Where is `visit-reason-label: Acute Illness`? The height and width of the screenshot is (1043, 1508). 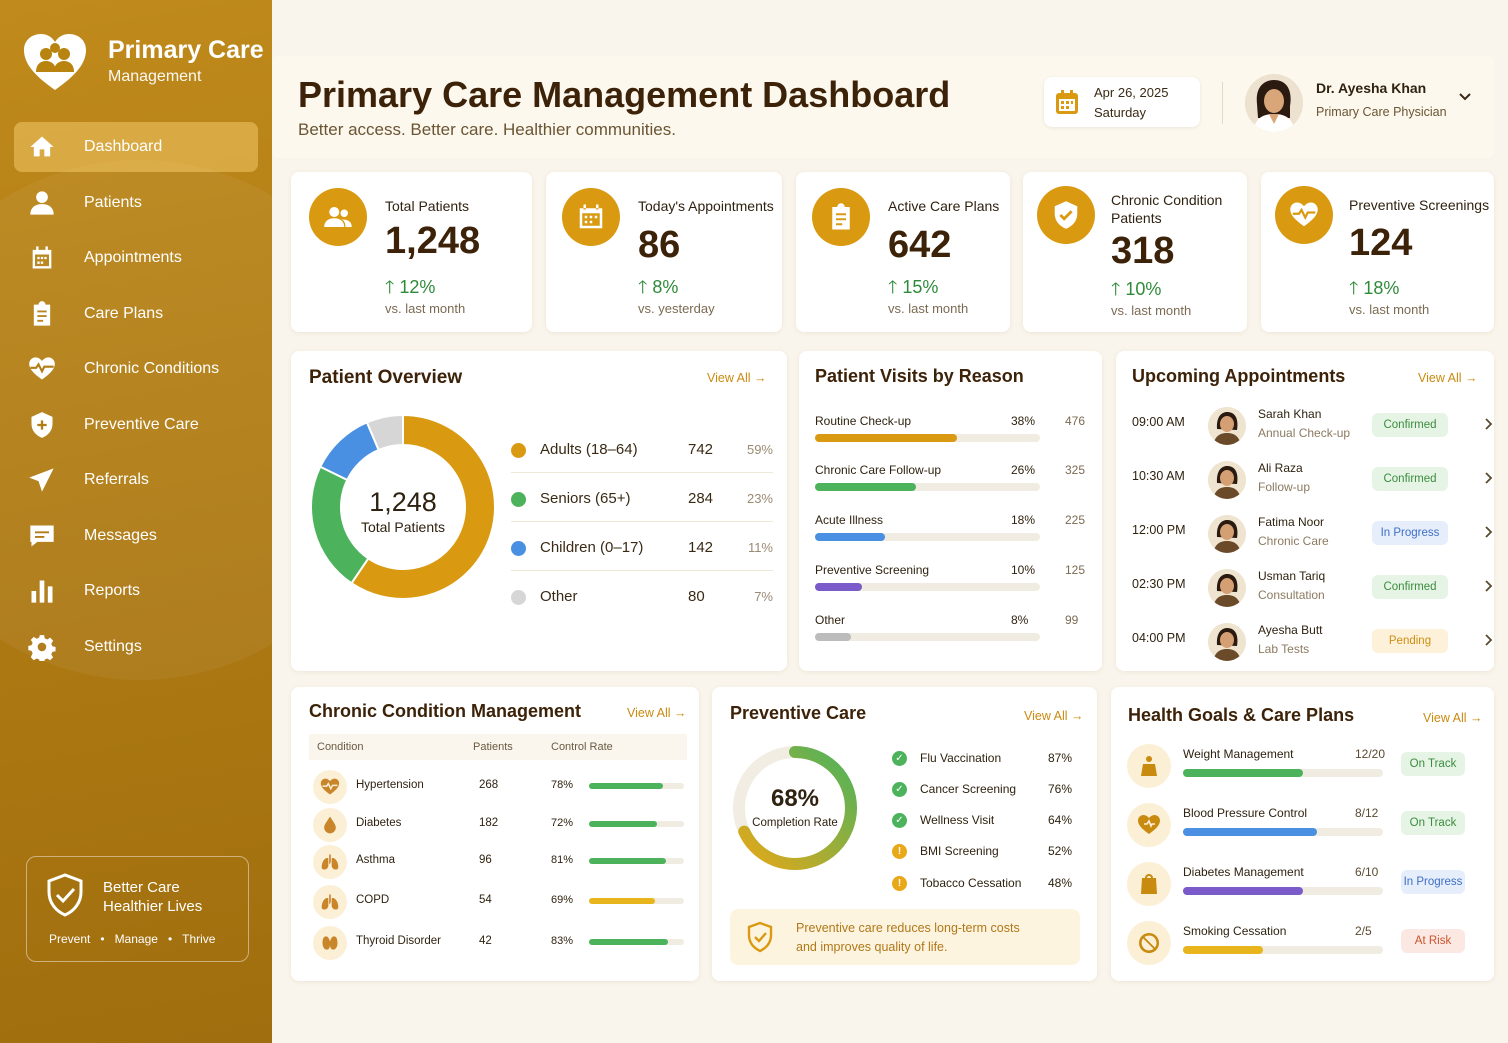
visit-reason-label: Acute Illness is located at coordinates (849, 520).